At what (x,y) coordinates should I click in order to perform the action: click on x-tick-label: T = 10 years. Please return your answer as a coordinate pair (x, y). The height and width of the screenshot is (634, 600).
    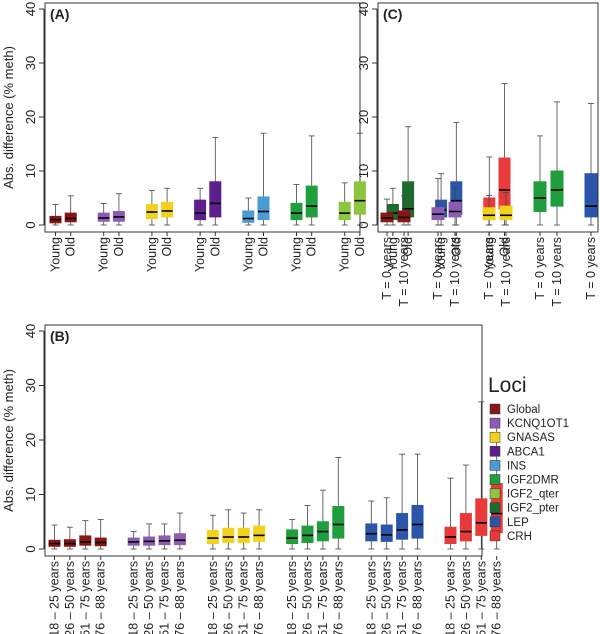
    Looking at the image, I should click on (404, 272).